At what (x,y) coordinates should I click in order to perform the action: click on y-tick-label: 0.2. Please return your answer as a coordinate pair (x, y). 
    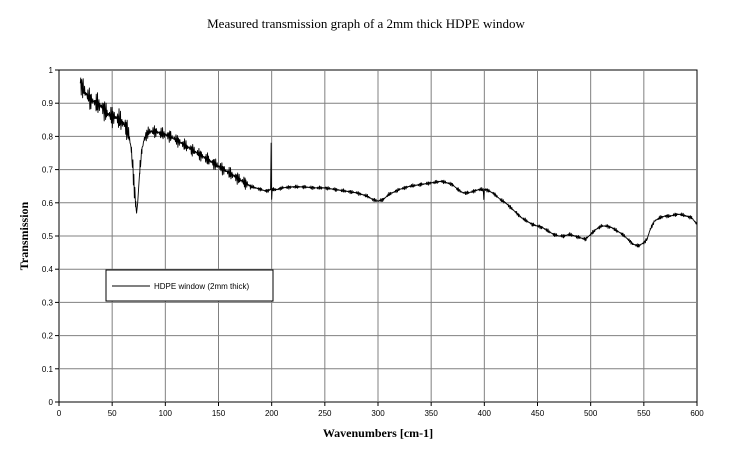
    Looking at the image, I should click on (48, 336).